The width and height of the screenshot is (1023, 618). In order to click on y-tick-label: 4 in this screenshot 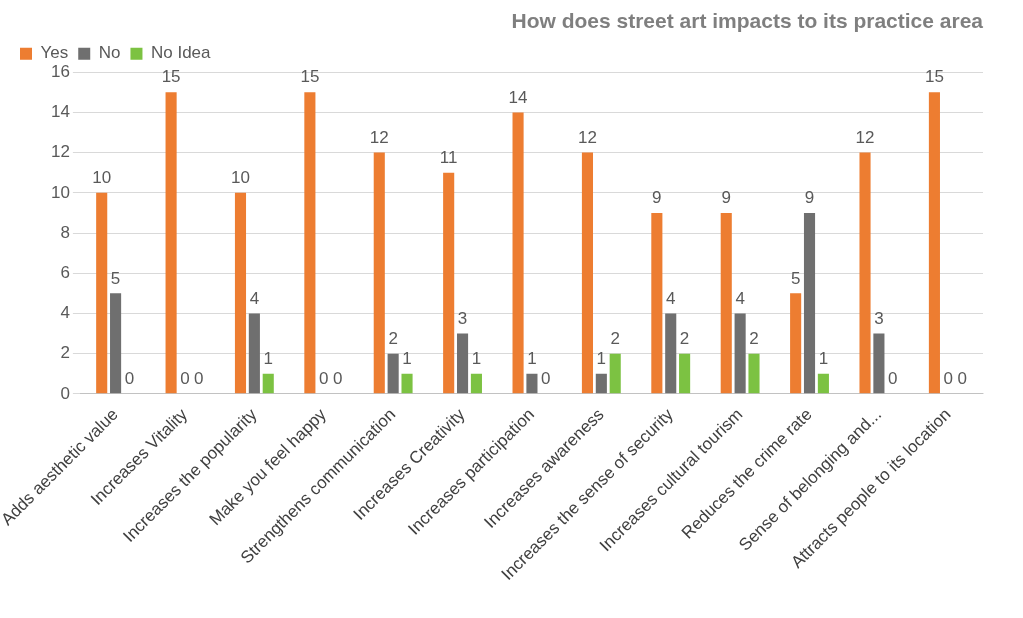, I will do `click(65, 313)`.